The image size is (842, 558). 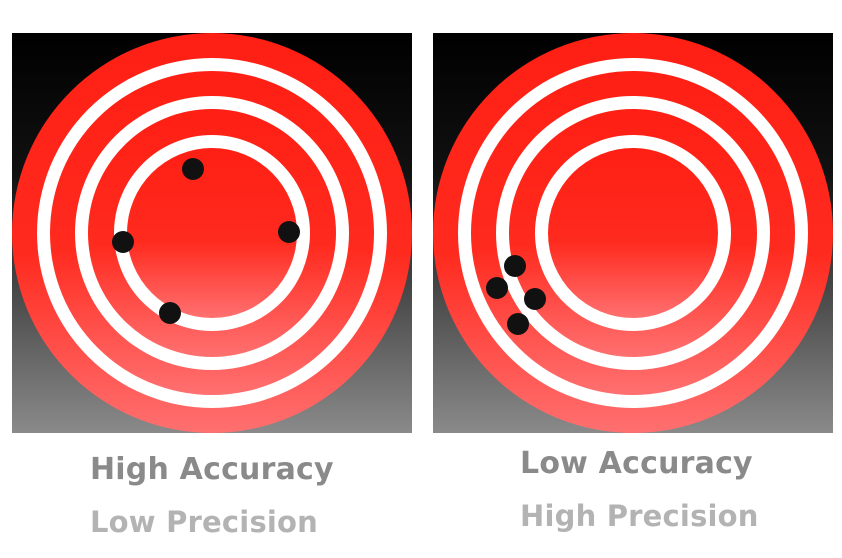 What do you see at coordinates (636, 463) in the screenshot?
I see `accuracy-label-right: Low Accuracy` at bounding box center [636, 463].